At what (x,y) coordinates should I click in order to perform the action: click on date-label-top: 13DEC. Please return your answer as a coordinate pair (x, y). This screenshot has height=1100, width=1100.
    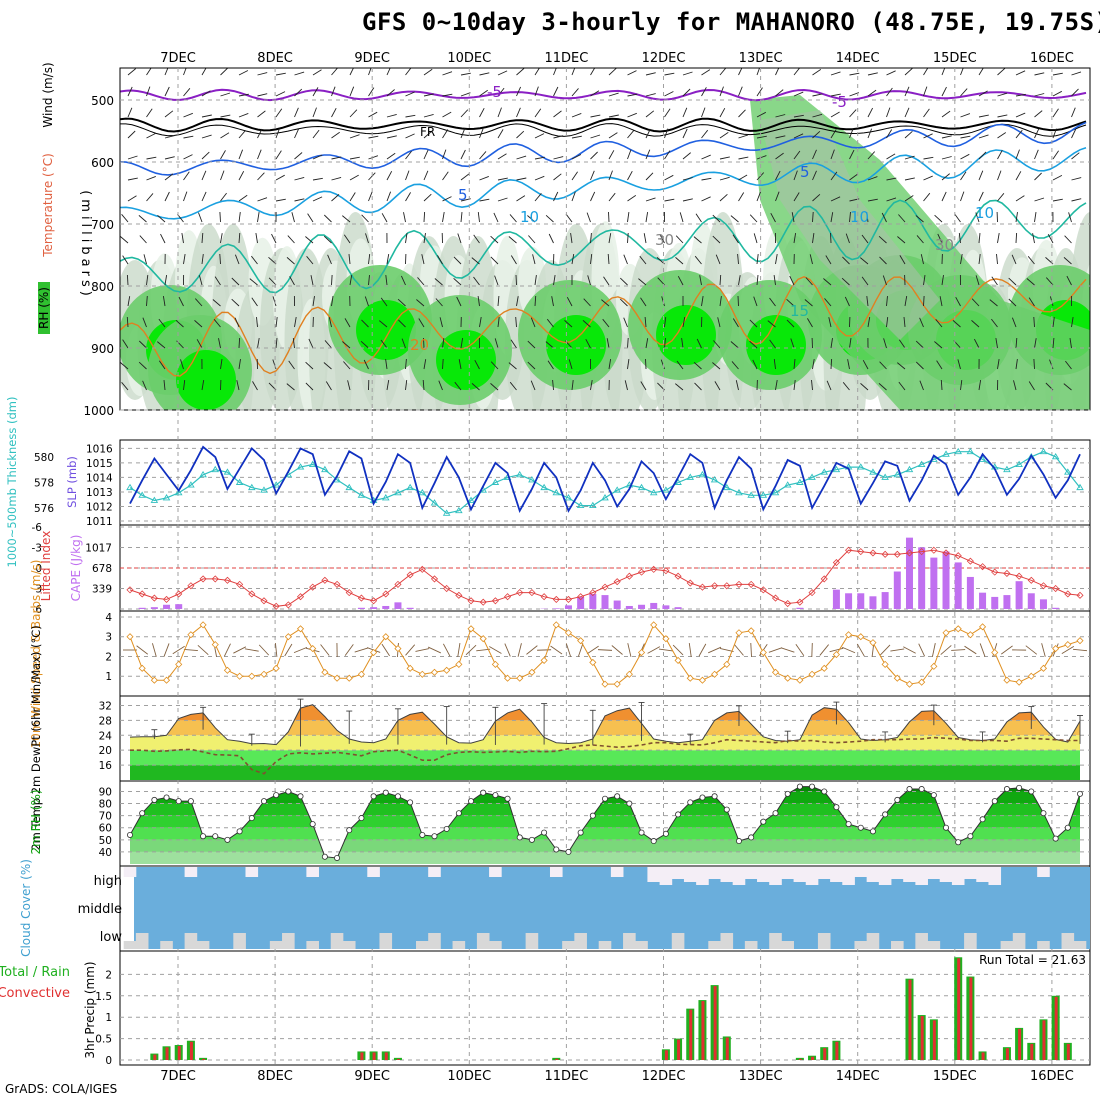
    Looking at the image, I should click on (761, 58).